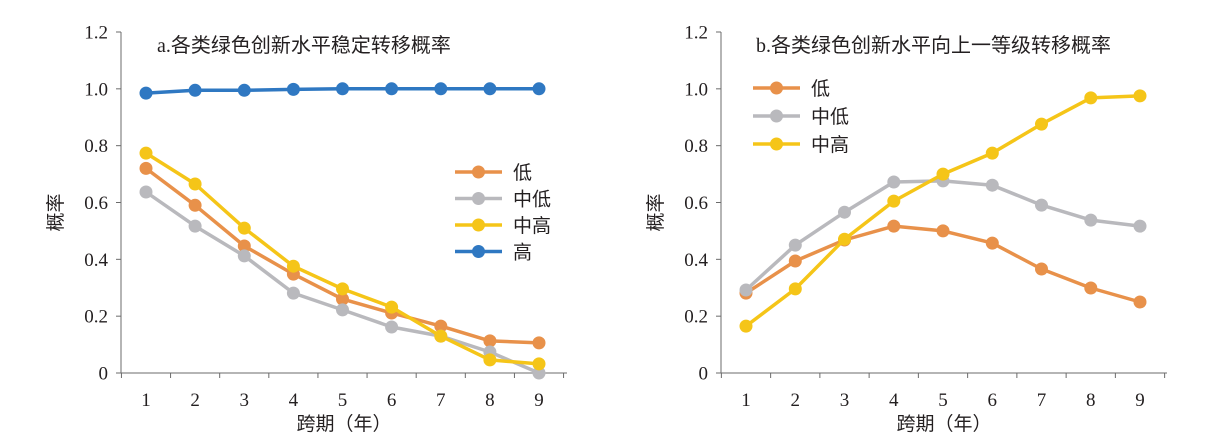 The width and height of the screenshot is (1224, 448). What do you see at coordinates (304, 45) in the screenshot?
I see `chart-title: a.各类绿色创新水平稳定转移概率` at bounding box center [304, 45].